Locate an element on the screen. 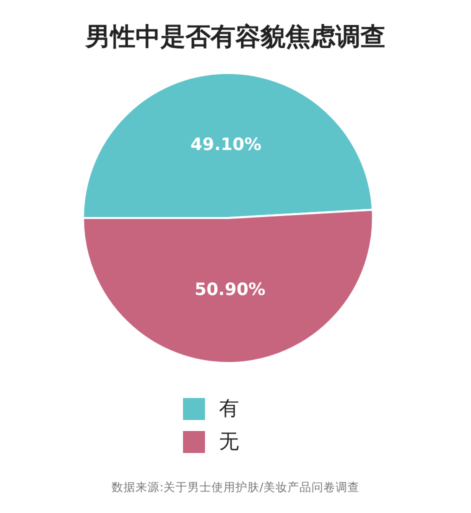 The width and height of the screenshot is (471, 513). data-label: 49.10% is located at coordinates (226, 144).